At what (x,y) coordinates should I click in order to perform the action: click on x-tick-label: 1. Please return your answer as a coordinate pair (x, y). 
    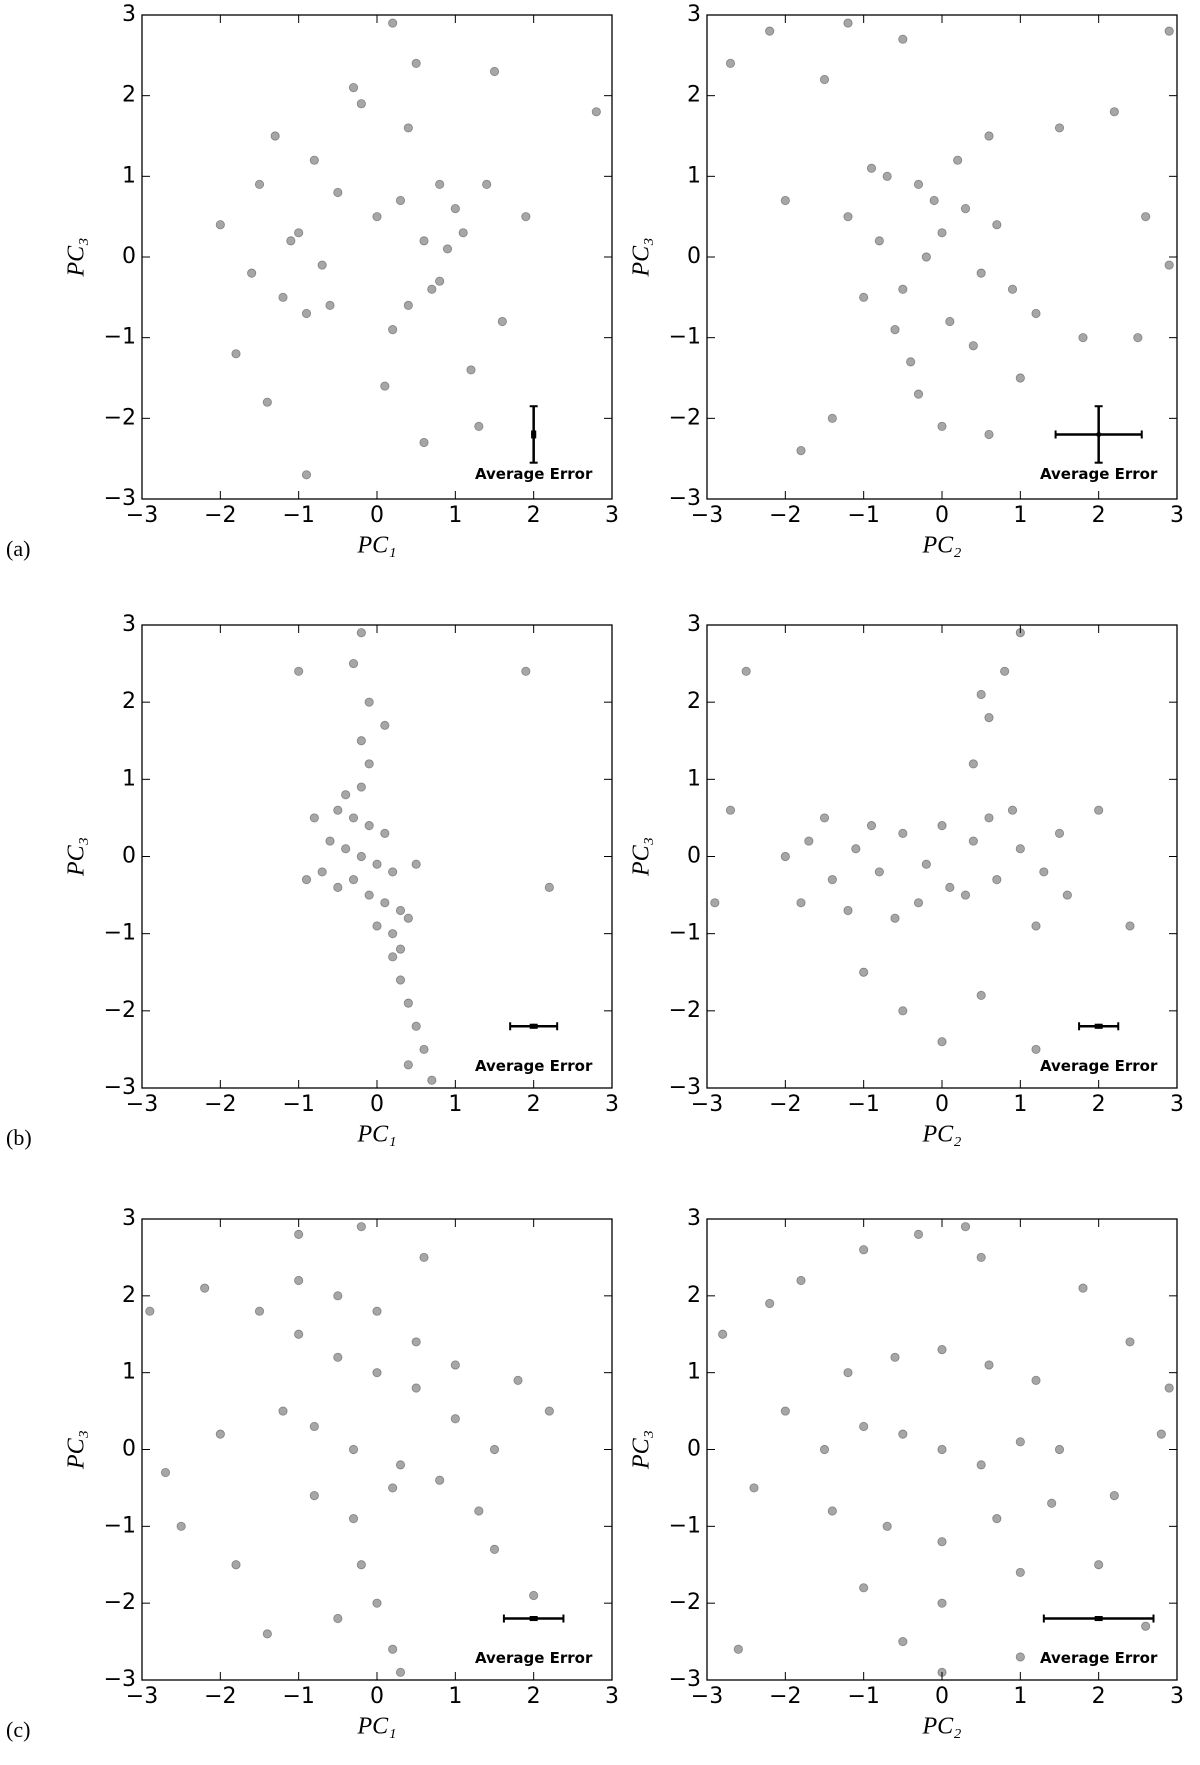
    Looking at the image, I should click on (1020, 1696).